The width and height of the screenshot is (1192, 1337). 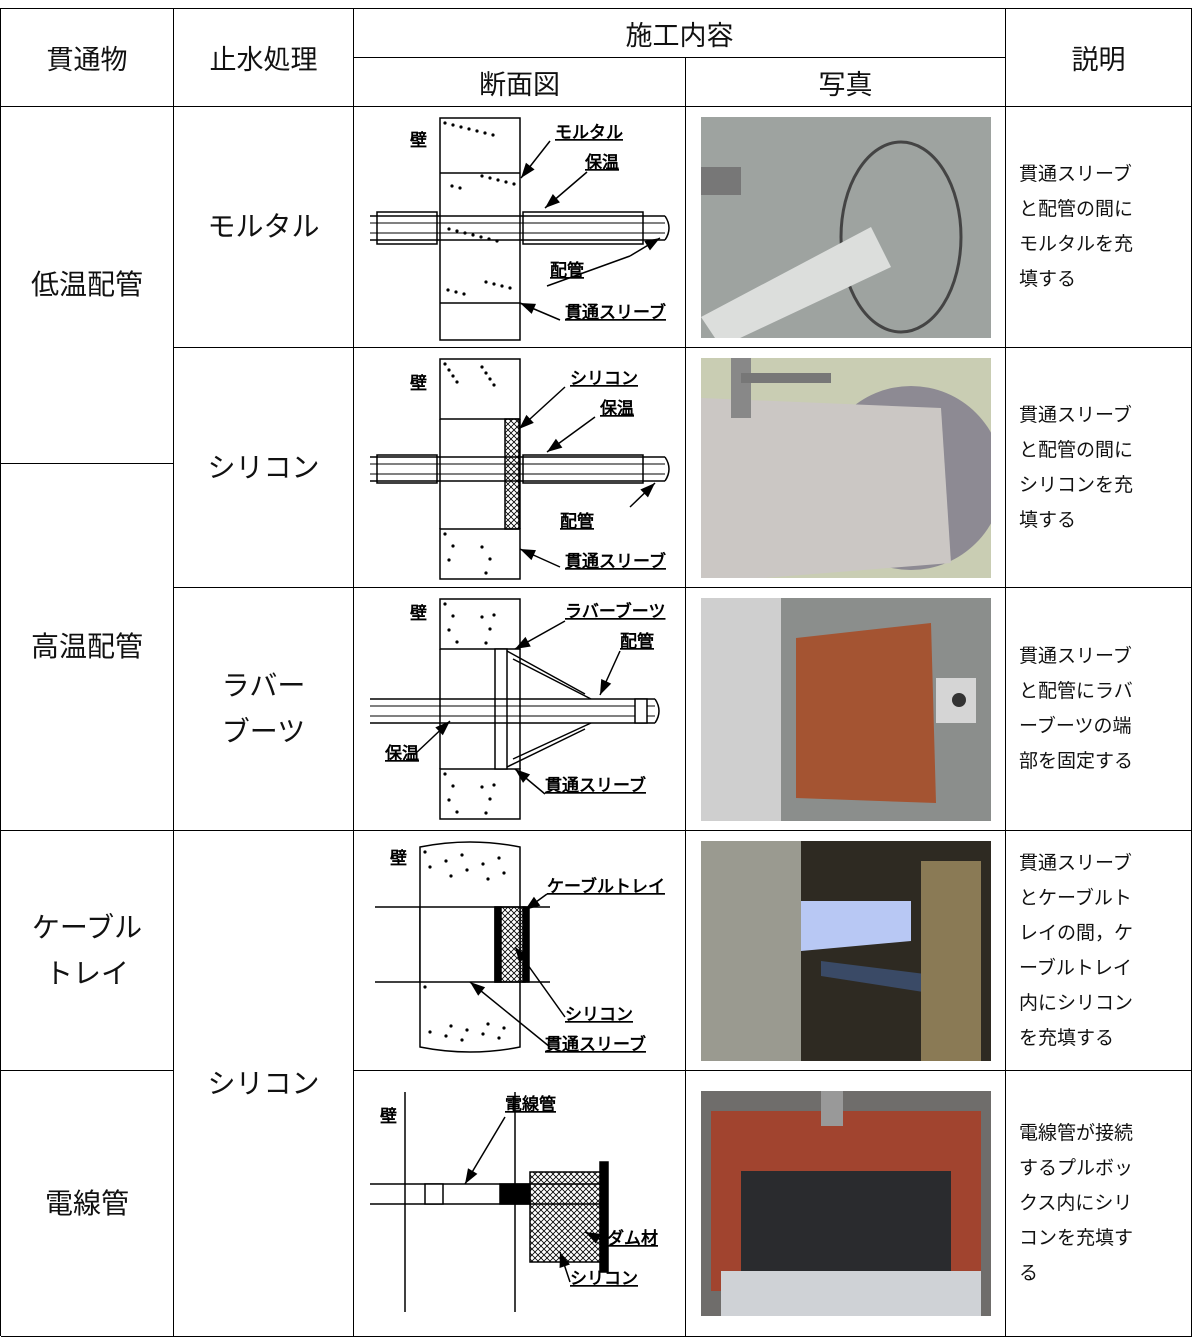 What do you see at coordinates (615, 611) in the screenshot?
I see `diagram-label: ラバーブーツ` at bounding box center [615, 611].